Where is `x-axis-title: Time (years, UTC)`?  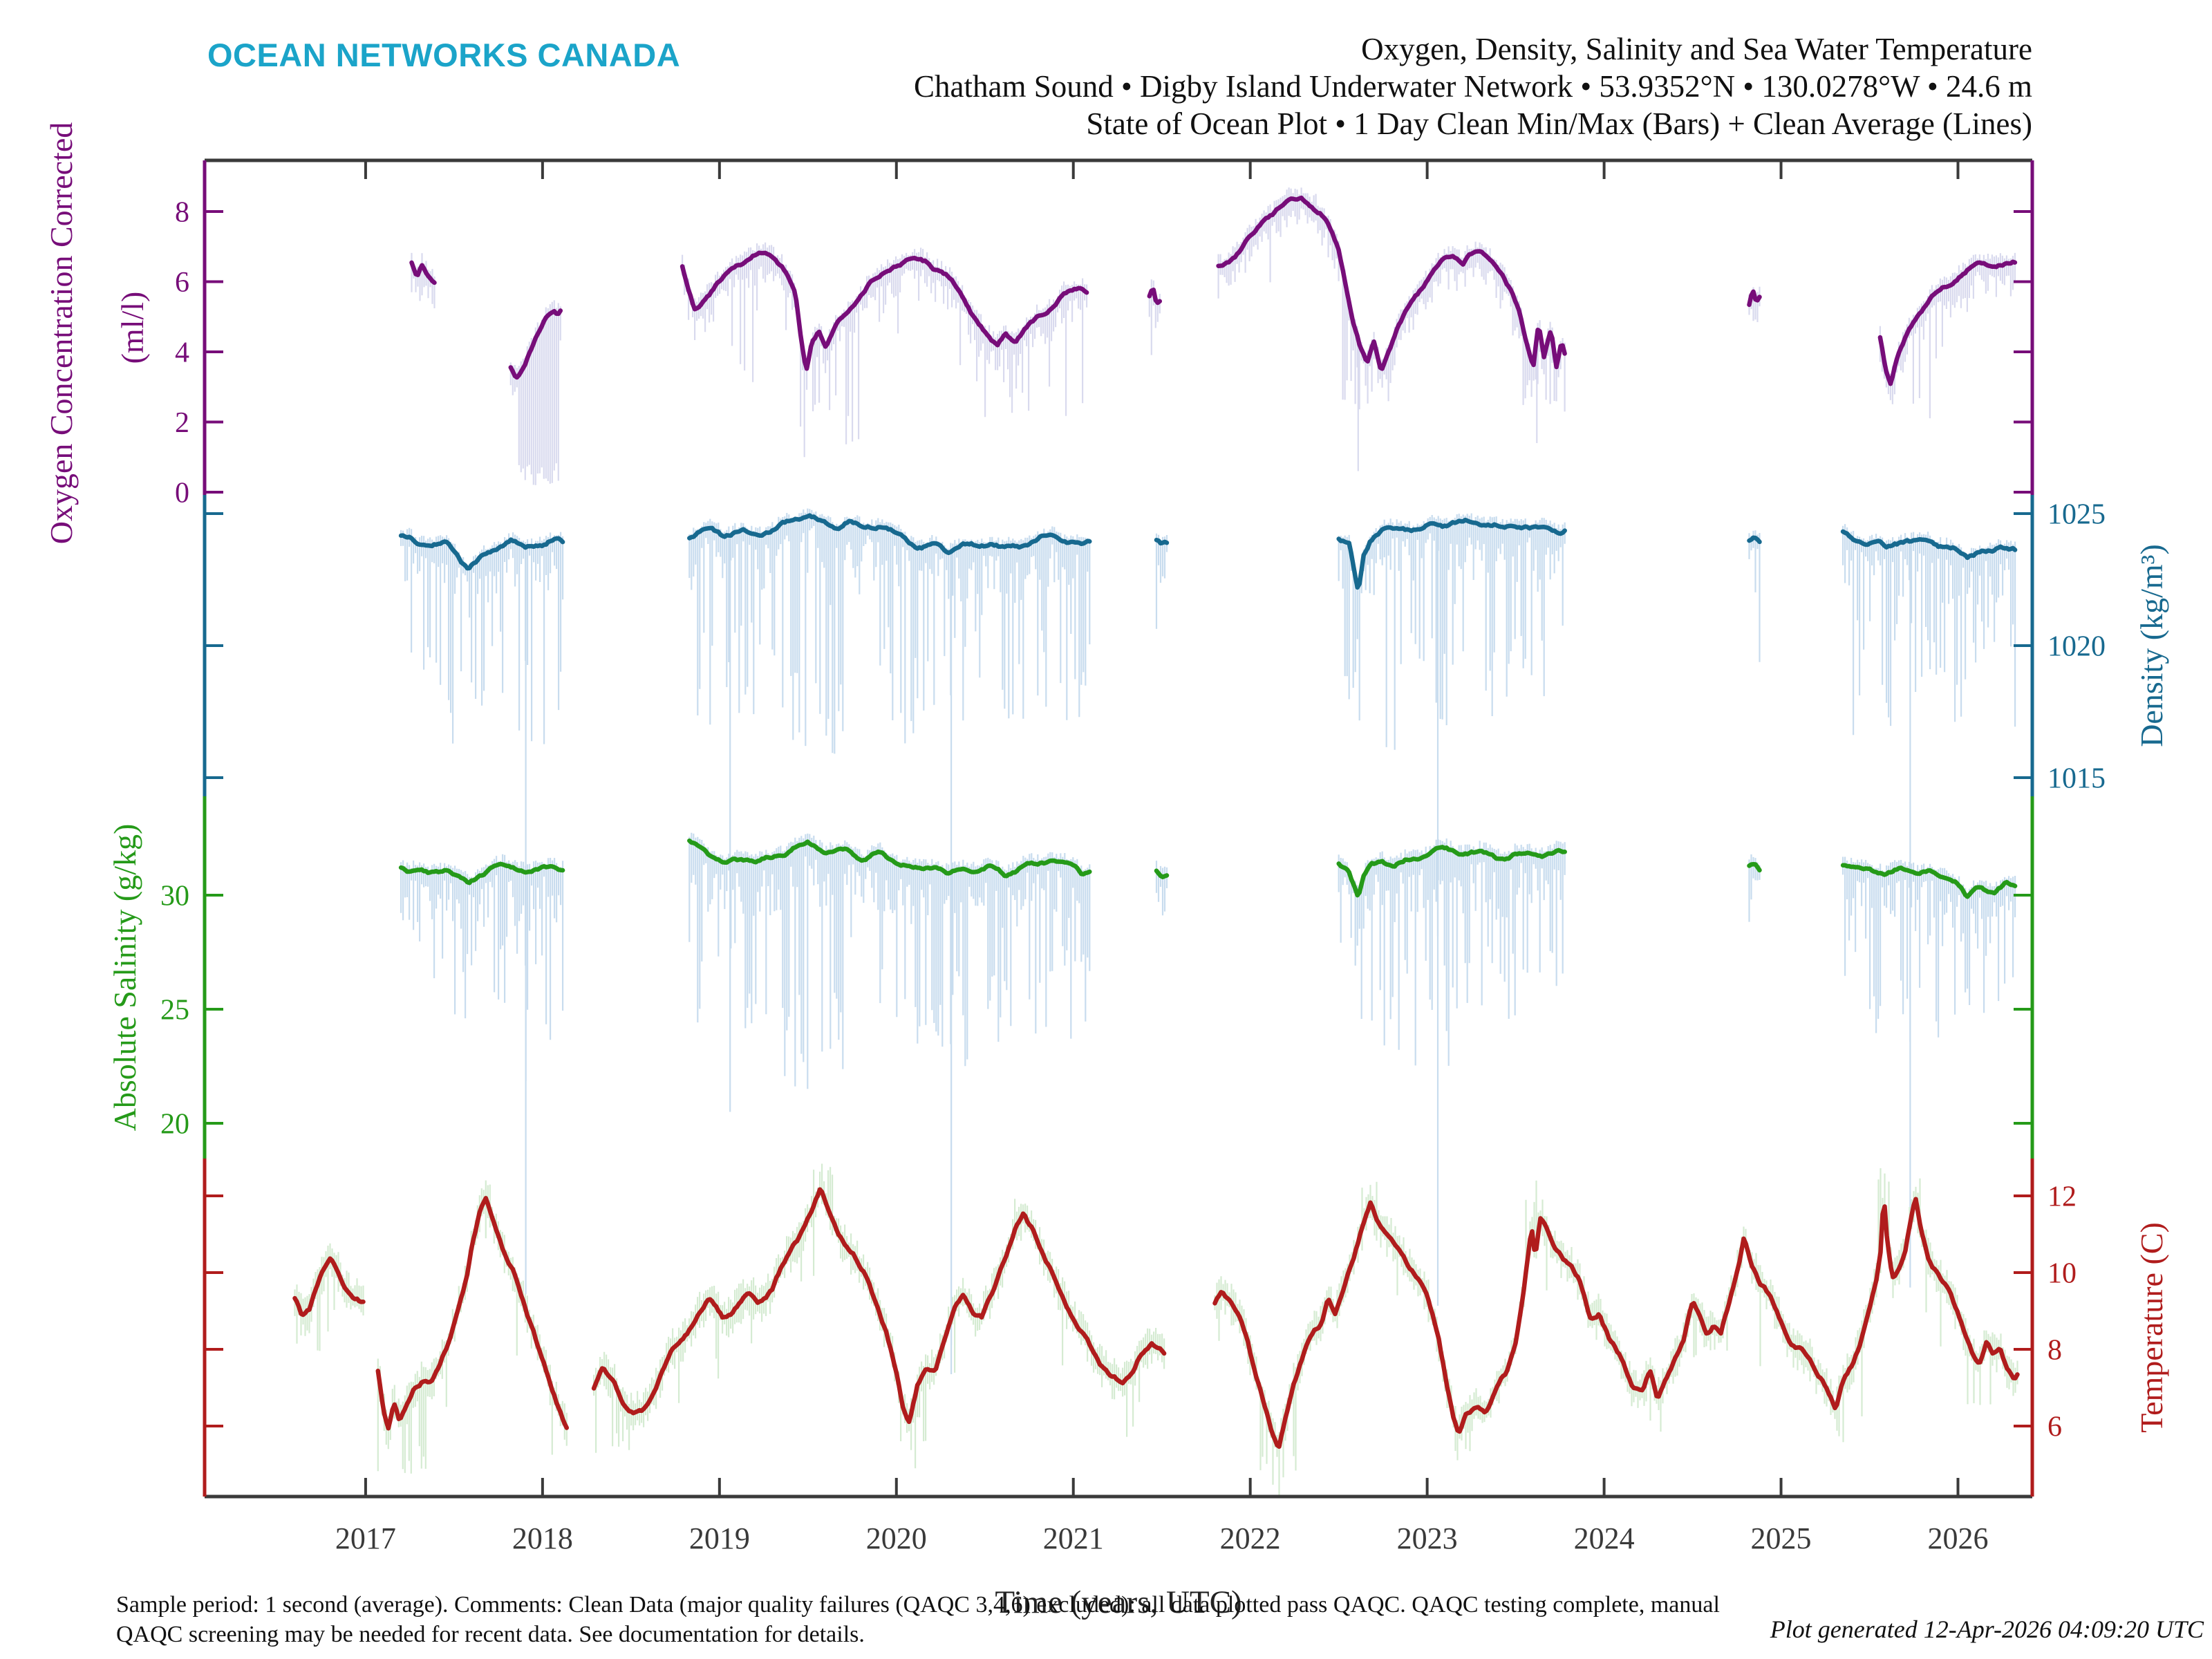 x-axis-title: Time (years, UTC) is located at coordinates (1118, 1602).